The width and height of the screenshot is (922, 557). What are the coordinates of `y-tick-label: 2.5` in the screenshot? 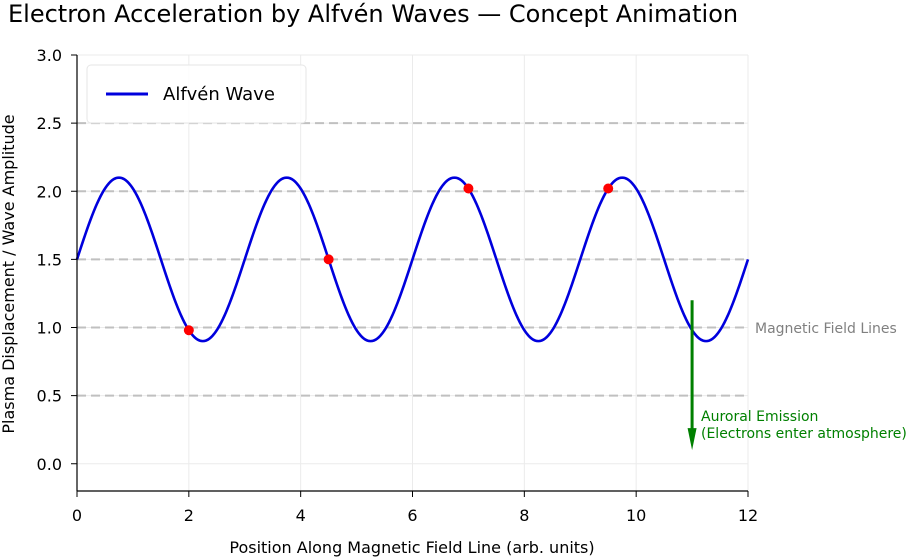 It's located at (49, 123).